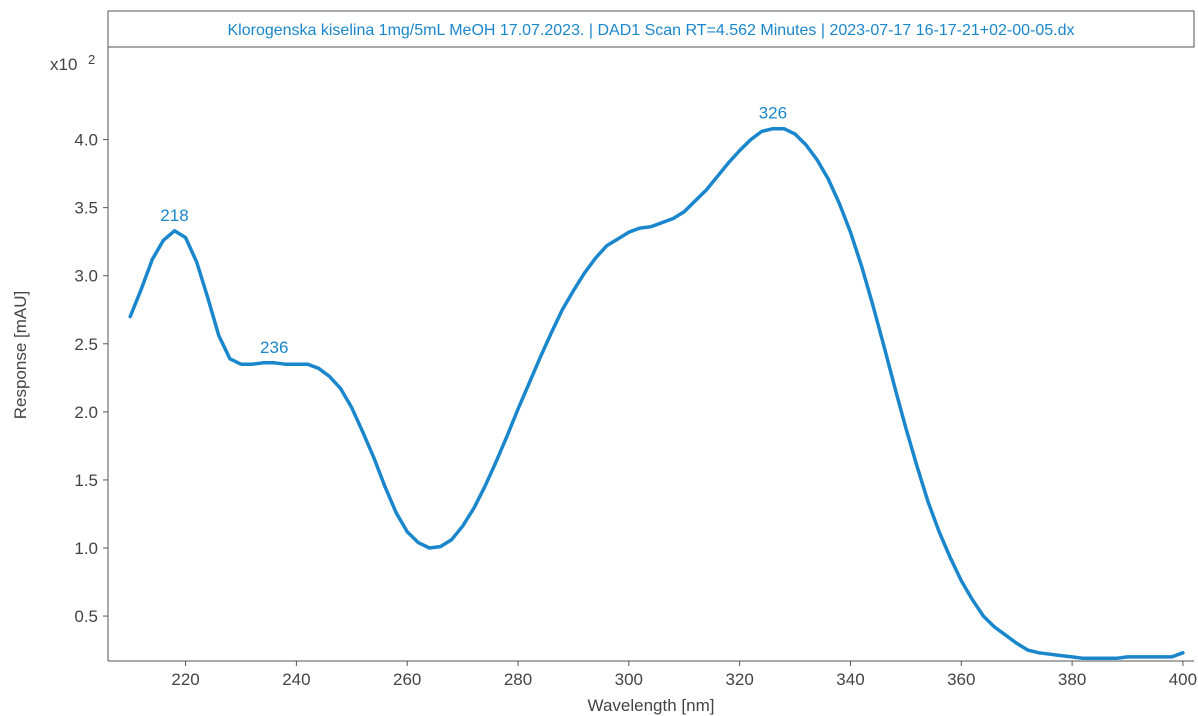 The width and height of the screenshot is (1198, 716). Describe the element at coordinates (86, 480) in the screenshot. I see `y-tick-label: 1.5` at that location.